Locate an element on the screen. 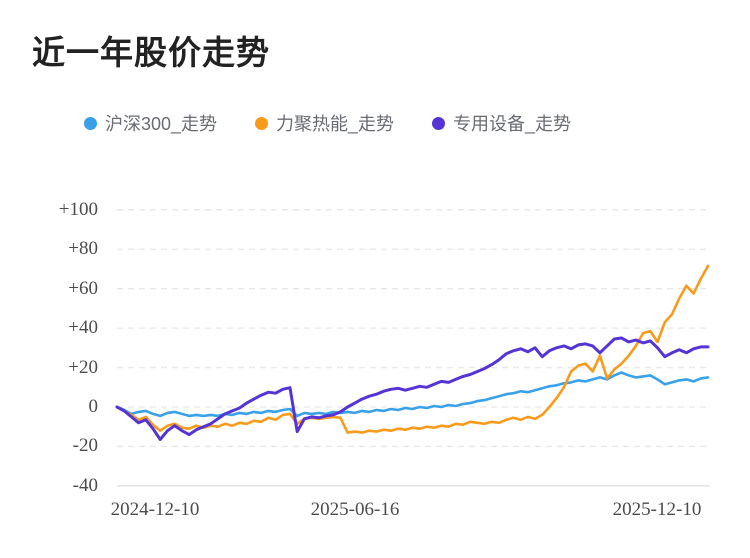  y-tick-label: +60 is located at coordinates (83, 288).